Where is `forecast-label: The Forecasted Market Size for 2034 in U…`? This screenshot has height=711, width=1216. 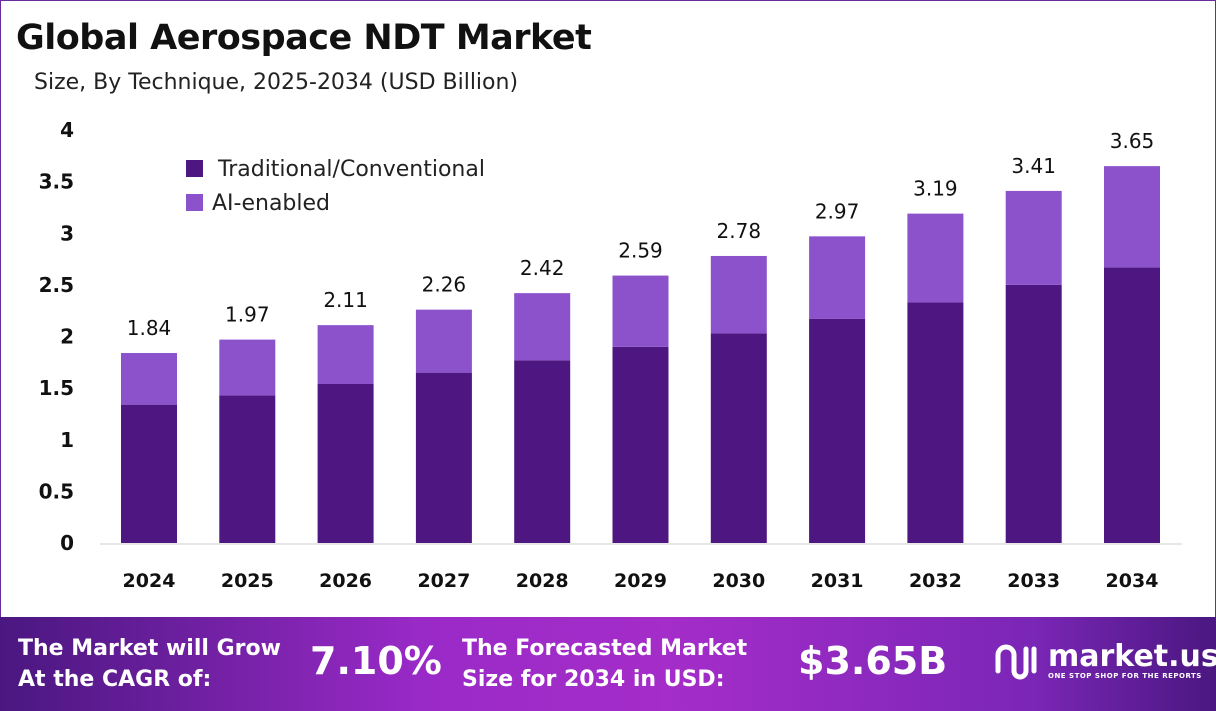 forecast-label: The Forecasted Market Size for 2034 in U… is located at coordinates (604, 664).